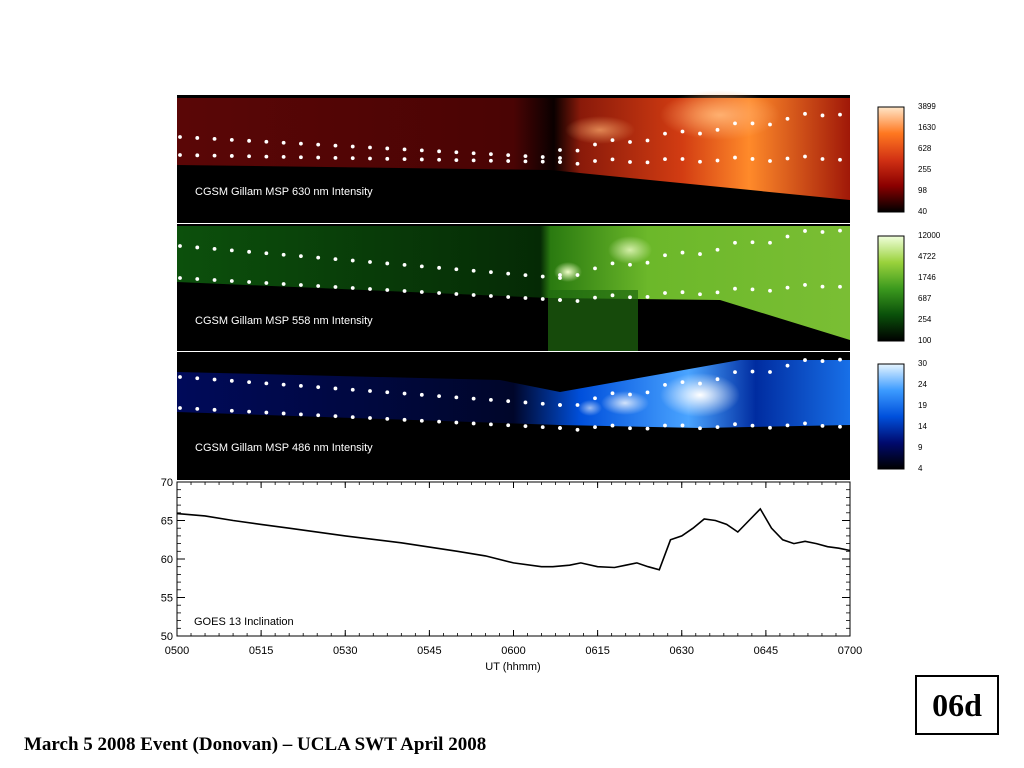  What do you see at coordinates (597, 651) in the screenshot?
I see `x-tick-label: 0615` at bounding box center [597, 651].